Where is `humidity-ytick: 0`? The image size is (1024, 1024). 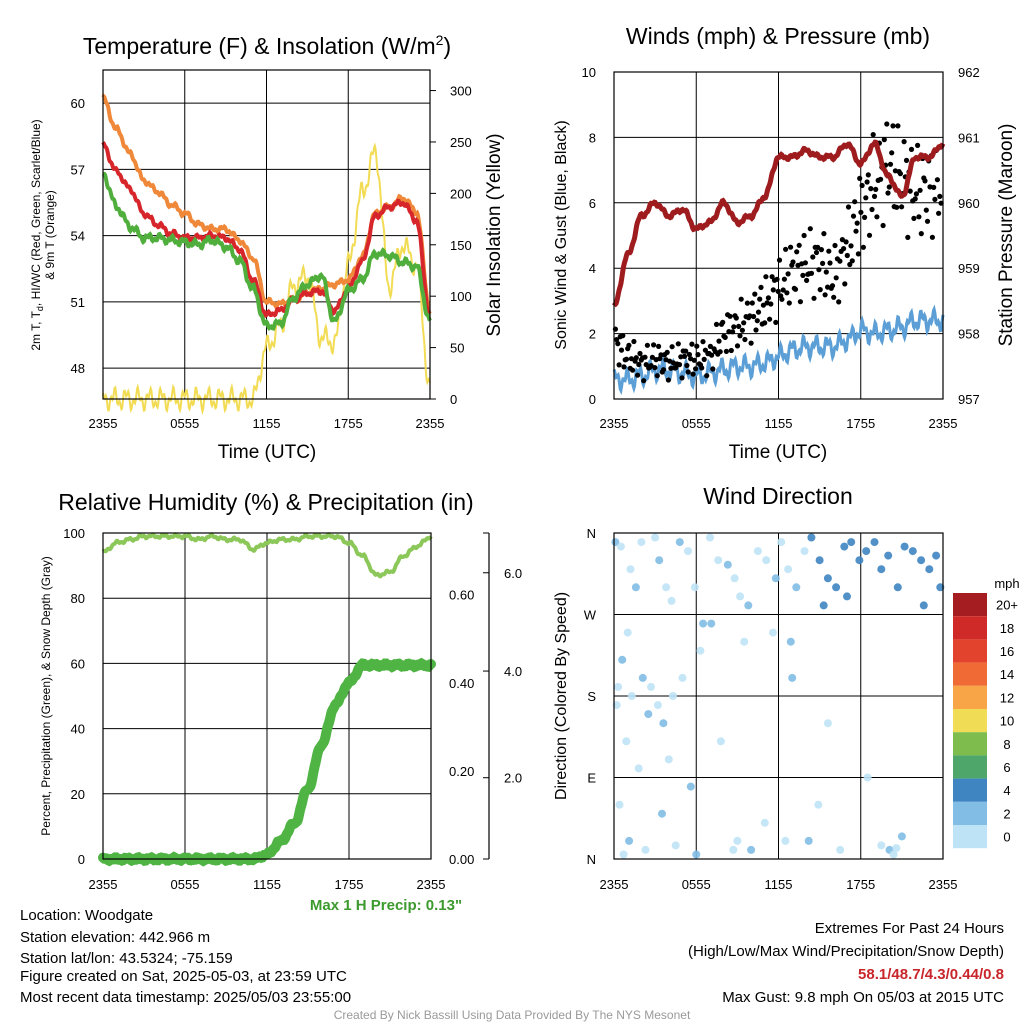
humidity-ytick: 0 is located at coordinates (81, 859).